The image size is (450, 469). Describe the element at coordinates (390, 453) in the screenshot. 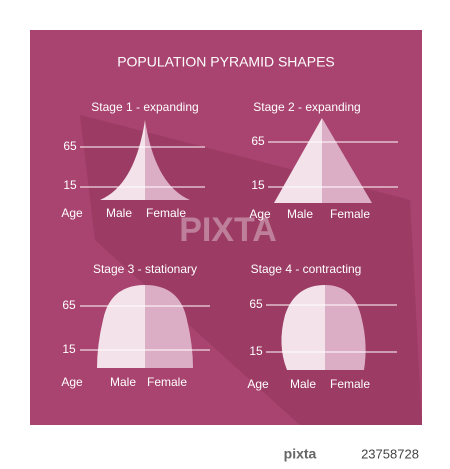

I see `footer-id: 23758728` at that location.